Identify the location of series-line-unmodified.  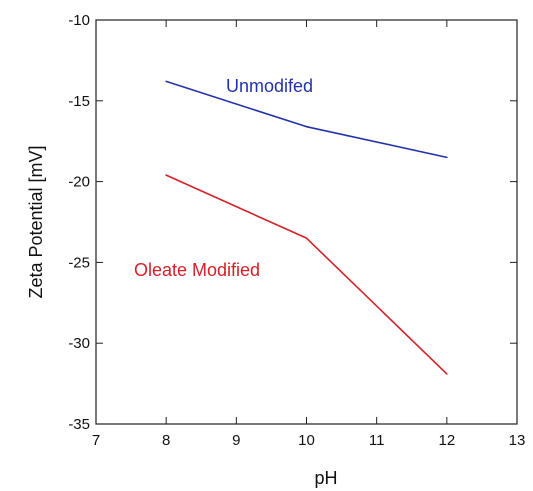
(306, 119).